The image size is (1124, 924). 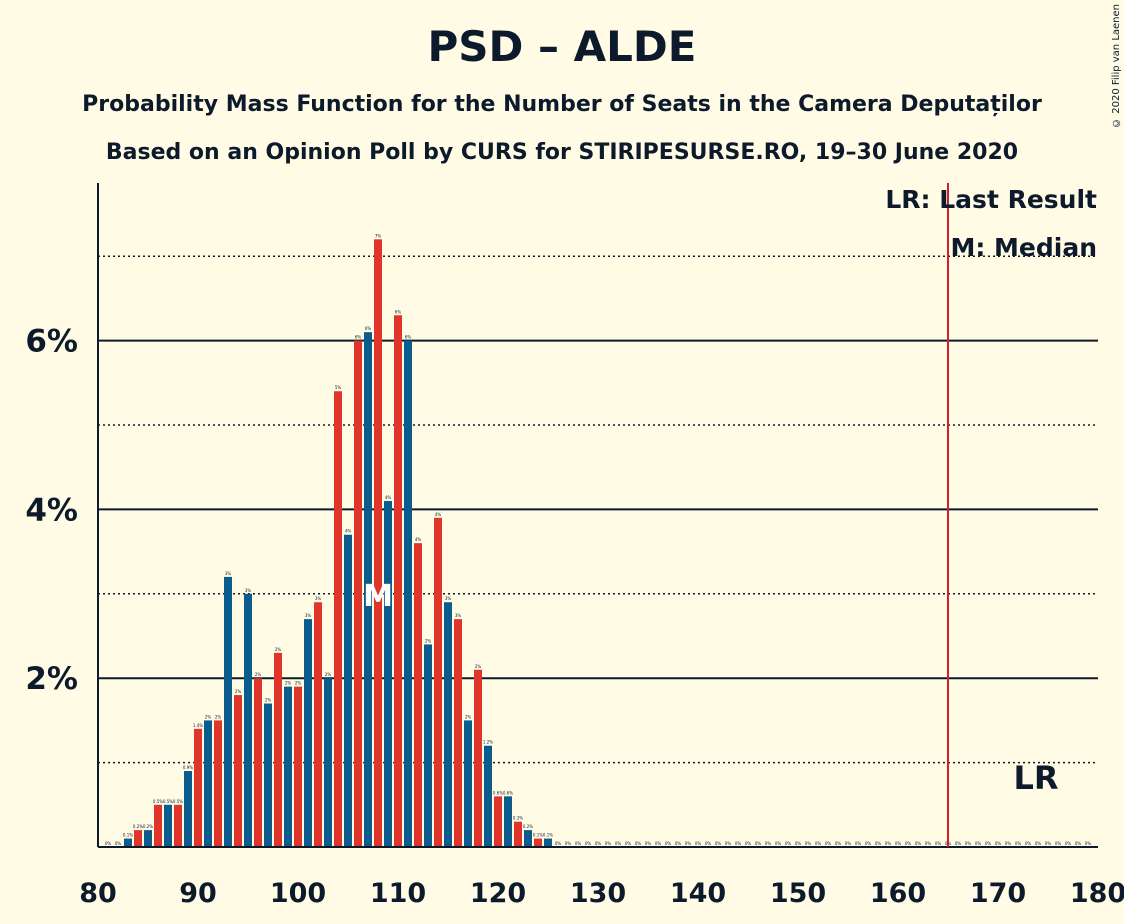 What do you see at coordinates (128, 835) in the screenshot?
I see `bar-label-seat-83: 0.1%` at bounding box center [128, 835].